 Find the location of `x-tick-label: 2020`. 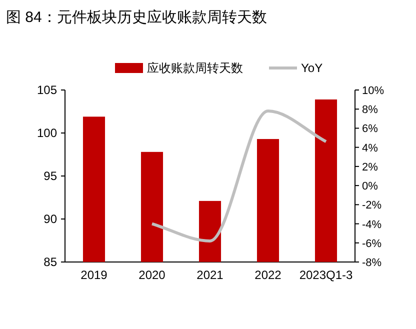

x-tick-label: 2020 is located at coordinates (152, 275).